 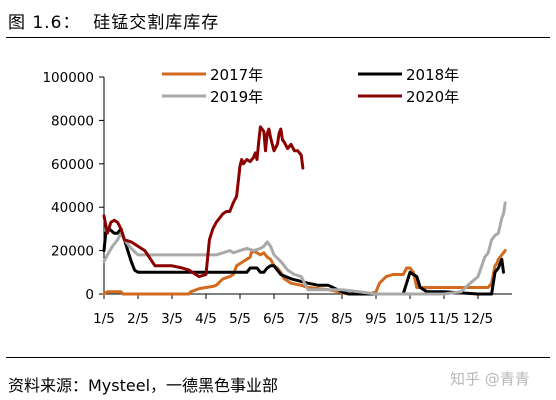 I want to click on y-tick-label: 0, so click(x=89, y=295).